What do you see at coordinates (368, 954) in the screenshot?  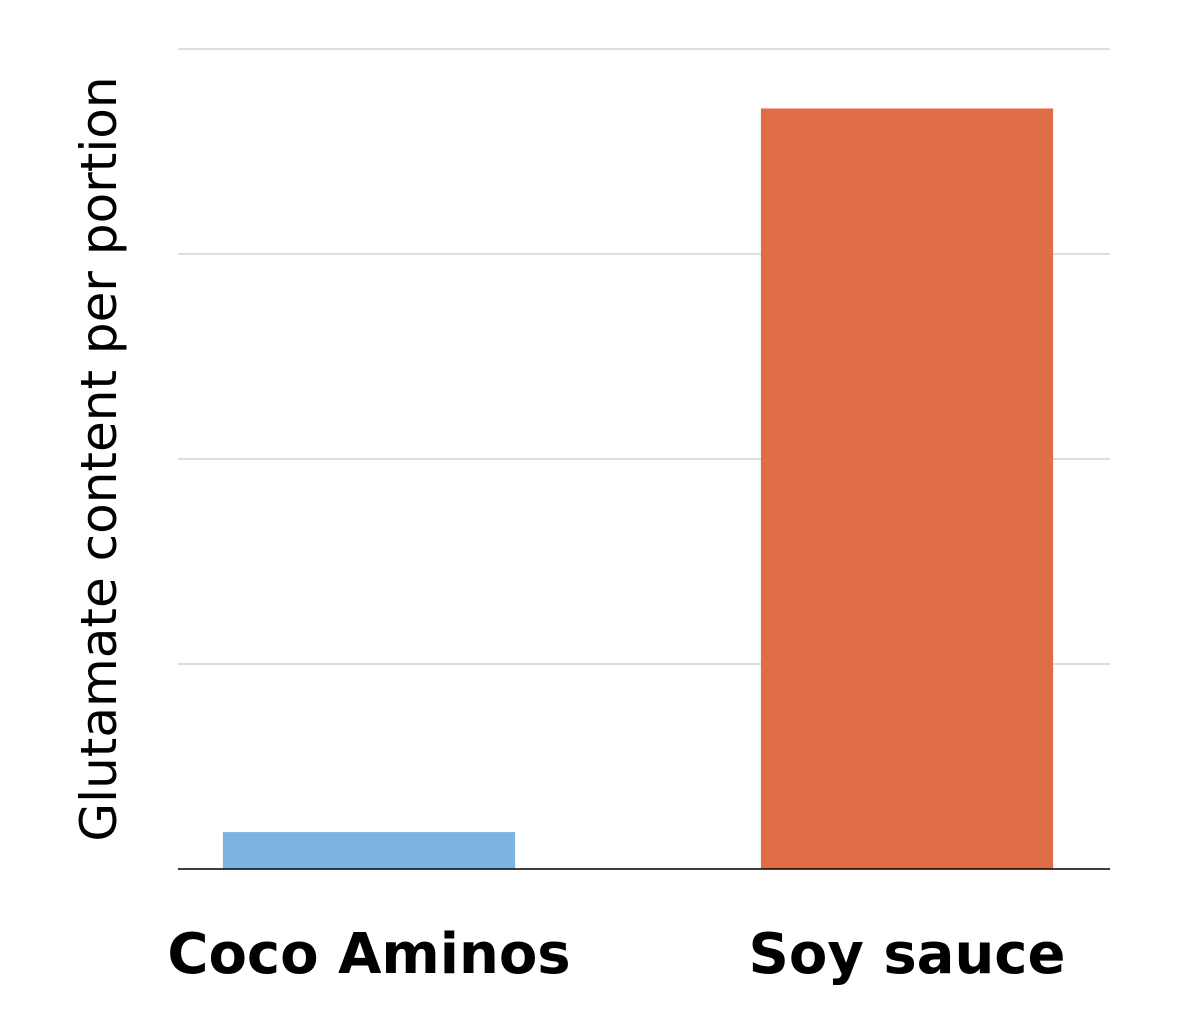 I see `category-label: Coco Aminos` at bounding box center [368, 954].